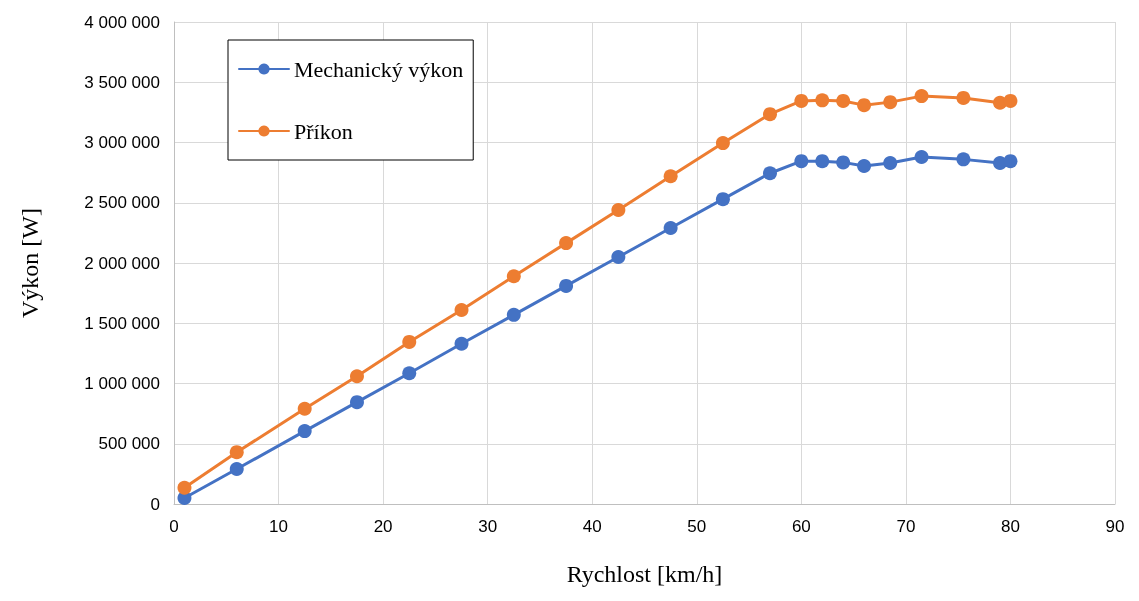 This screenshot has width=1139, height=601. Describe the element at coordinates (488, 526) in the screenshot. I see `x-tick-label: 30` at that location.